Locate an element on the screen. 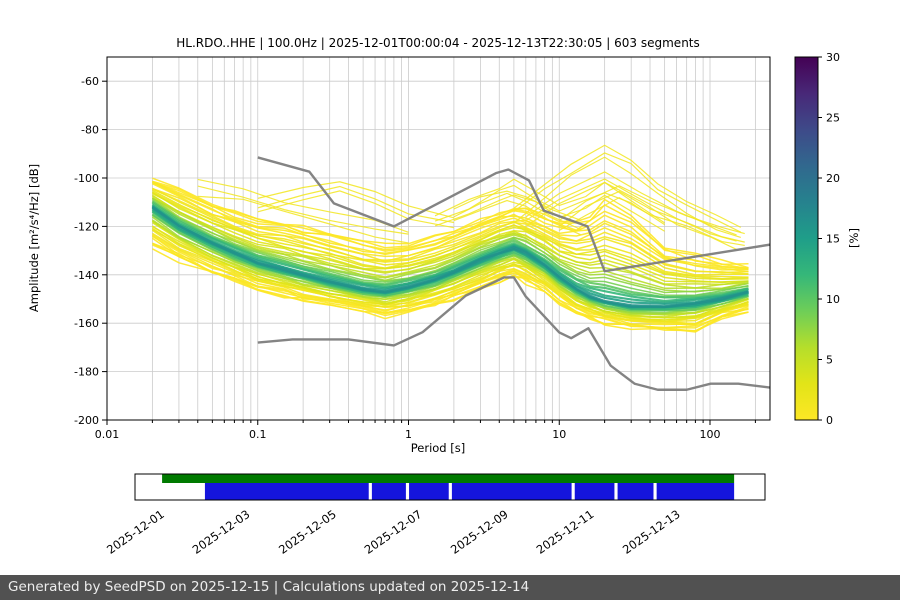 Image resolution: width=900 pixels, height=600 pixels. date-label: 2025-12-11 is located at coordinates (565, 532).